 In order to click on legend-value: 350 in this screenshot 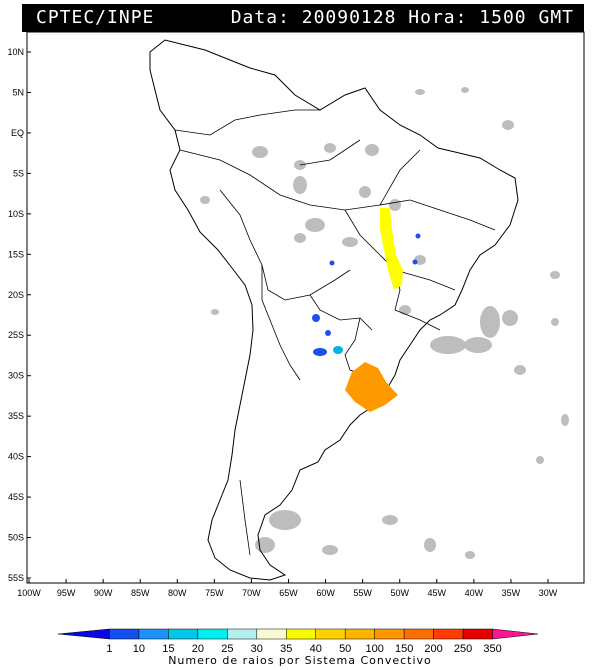, I will do `click(492, 649)`.